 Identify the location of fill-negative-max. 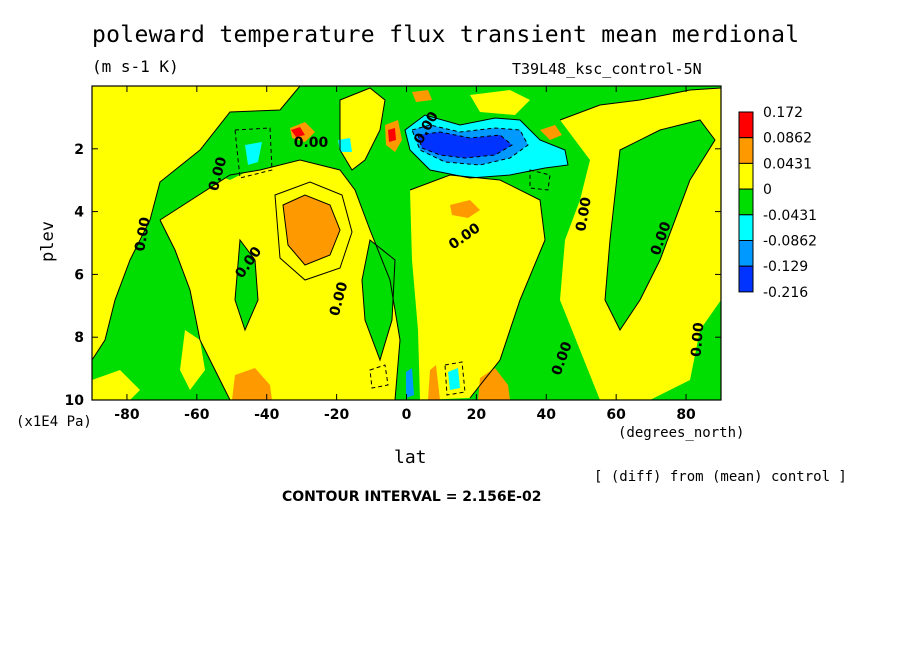
(465, 145).